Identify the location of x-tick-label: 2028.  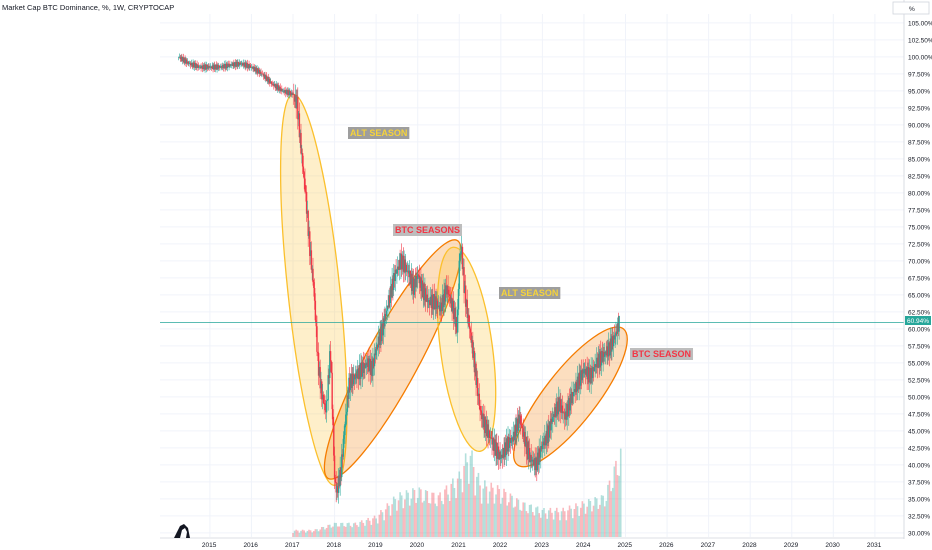
(749, 545).